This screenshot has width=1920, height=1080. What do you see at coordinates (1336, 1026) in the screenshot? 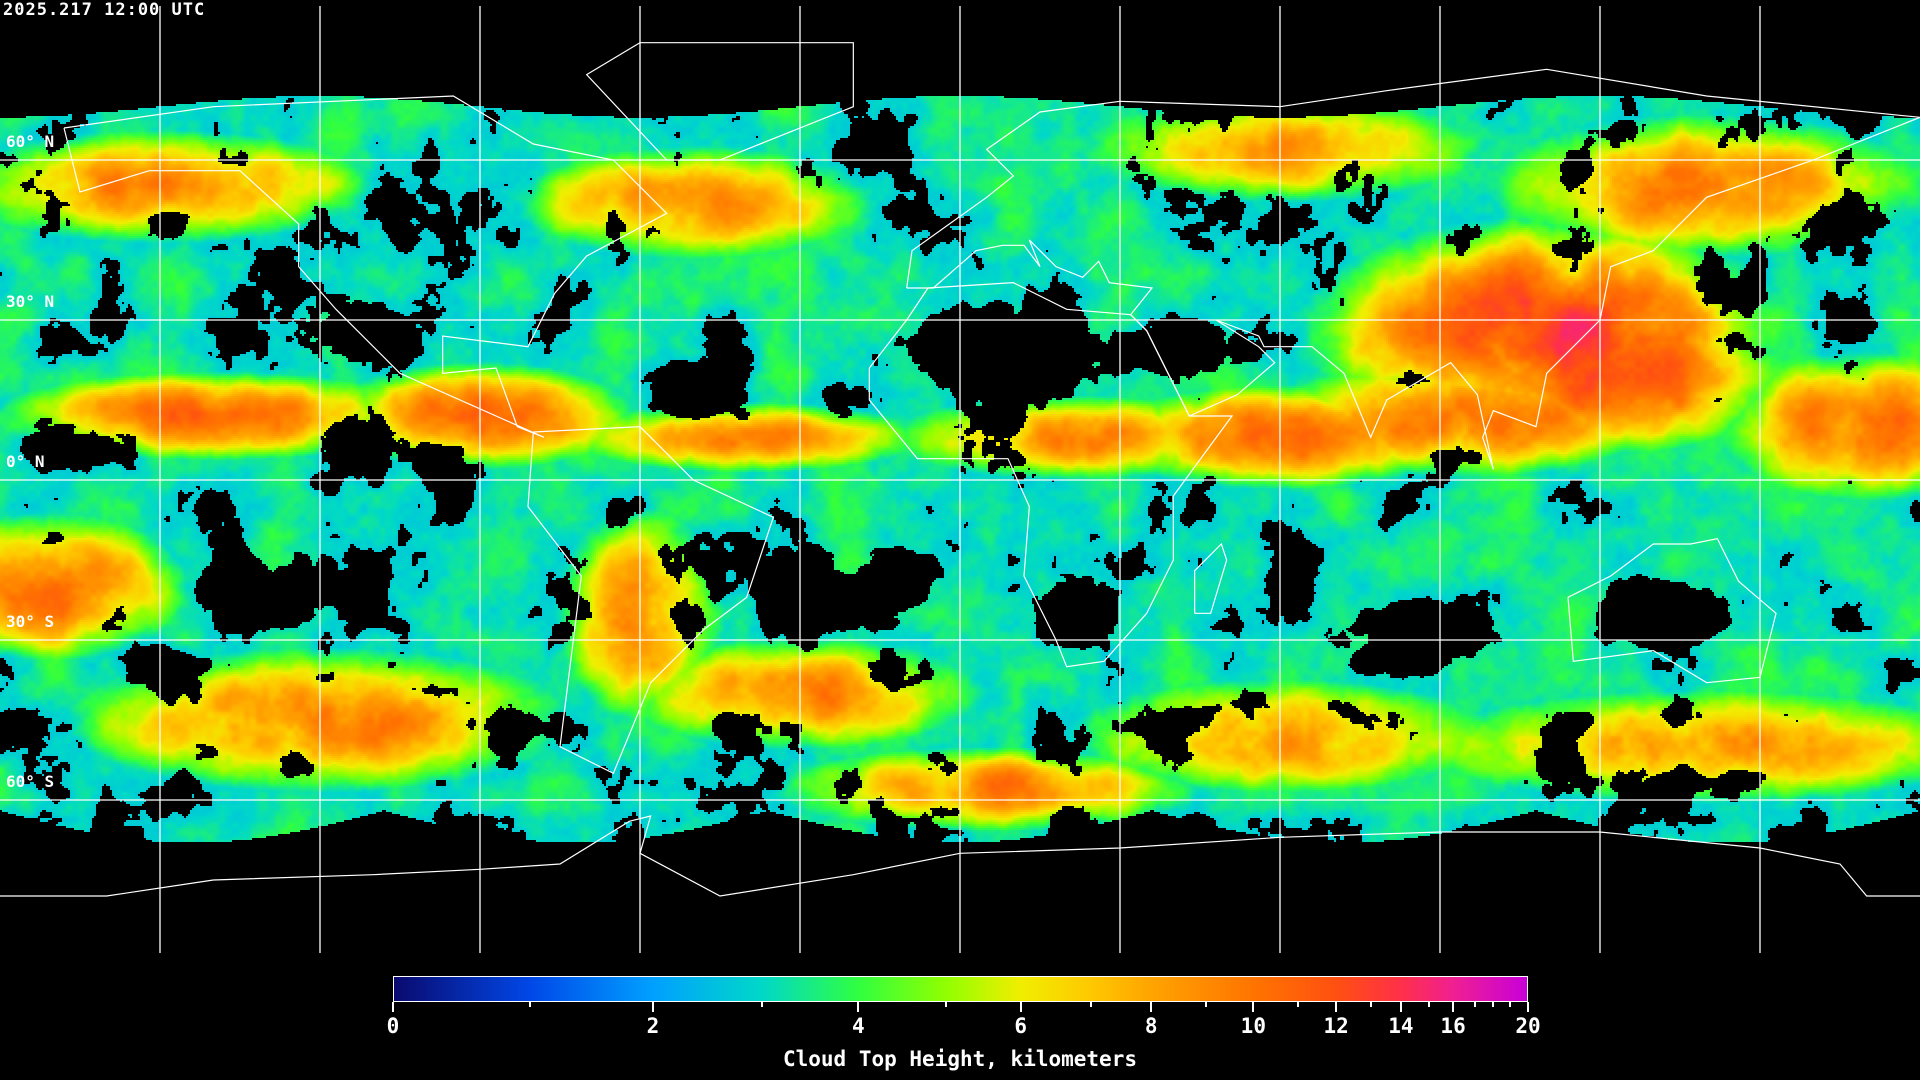
I see `colorbar-tick-label: 12` at bounding box center [1336, 1026].